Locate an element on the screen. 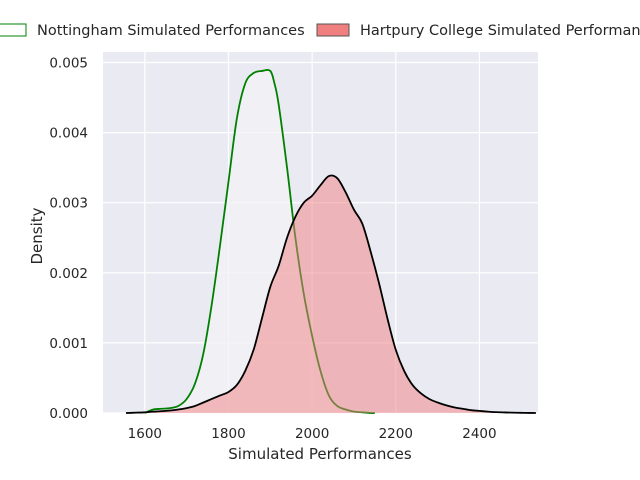  x-axis-title: Simulated Performances is located at coordinates (320, 454).